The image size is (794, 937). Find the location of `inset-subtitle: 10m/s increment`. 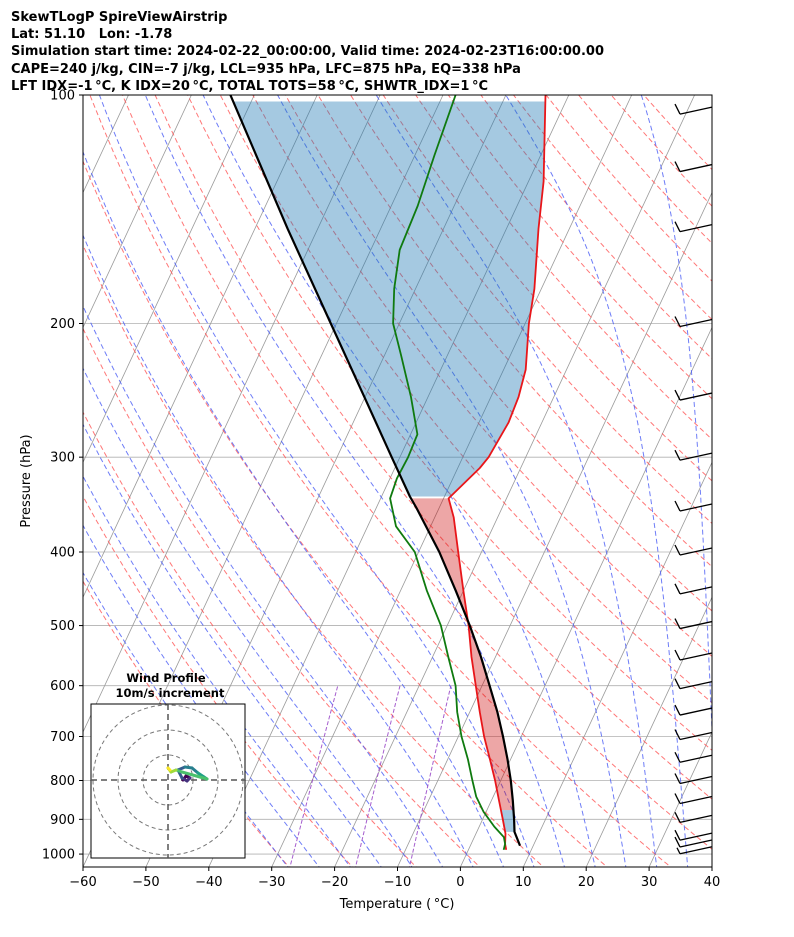

inset-subtitle: 10m/s increment is located at coordinates (170, 693).